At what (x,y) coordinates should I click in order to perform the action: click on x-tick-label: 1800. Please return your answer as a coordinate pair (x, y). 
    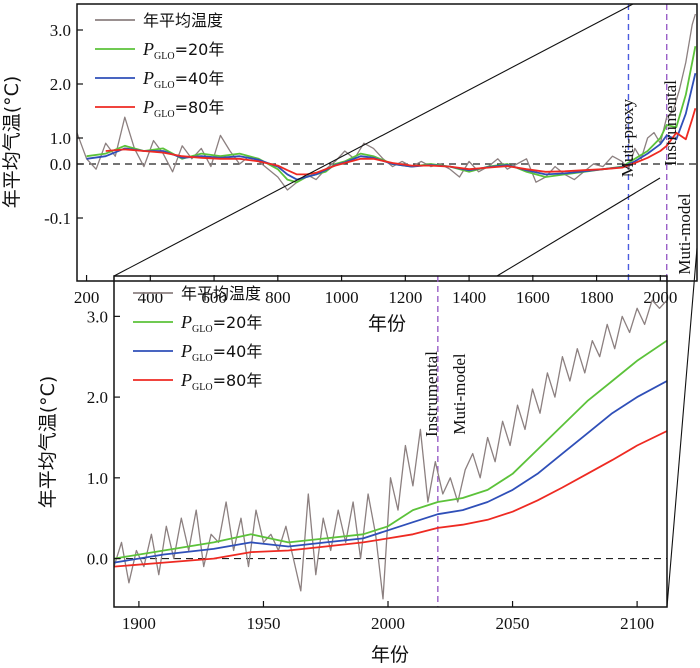
    Looking at the image, I should click on (597, 297).